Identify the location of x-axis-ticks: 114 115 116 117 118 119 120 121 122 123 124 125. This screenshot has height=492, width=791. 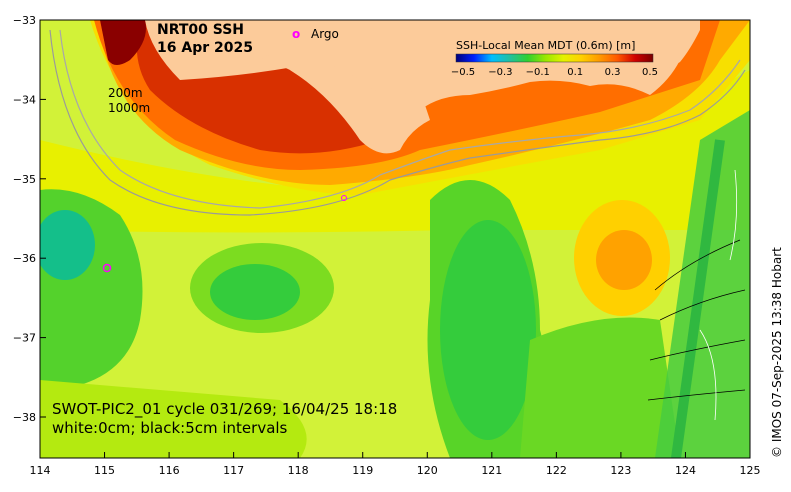
(395, 464).